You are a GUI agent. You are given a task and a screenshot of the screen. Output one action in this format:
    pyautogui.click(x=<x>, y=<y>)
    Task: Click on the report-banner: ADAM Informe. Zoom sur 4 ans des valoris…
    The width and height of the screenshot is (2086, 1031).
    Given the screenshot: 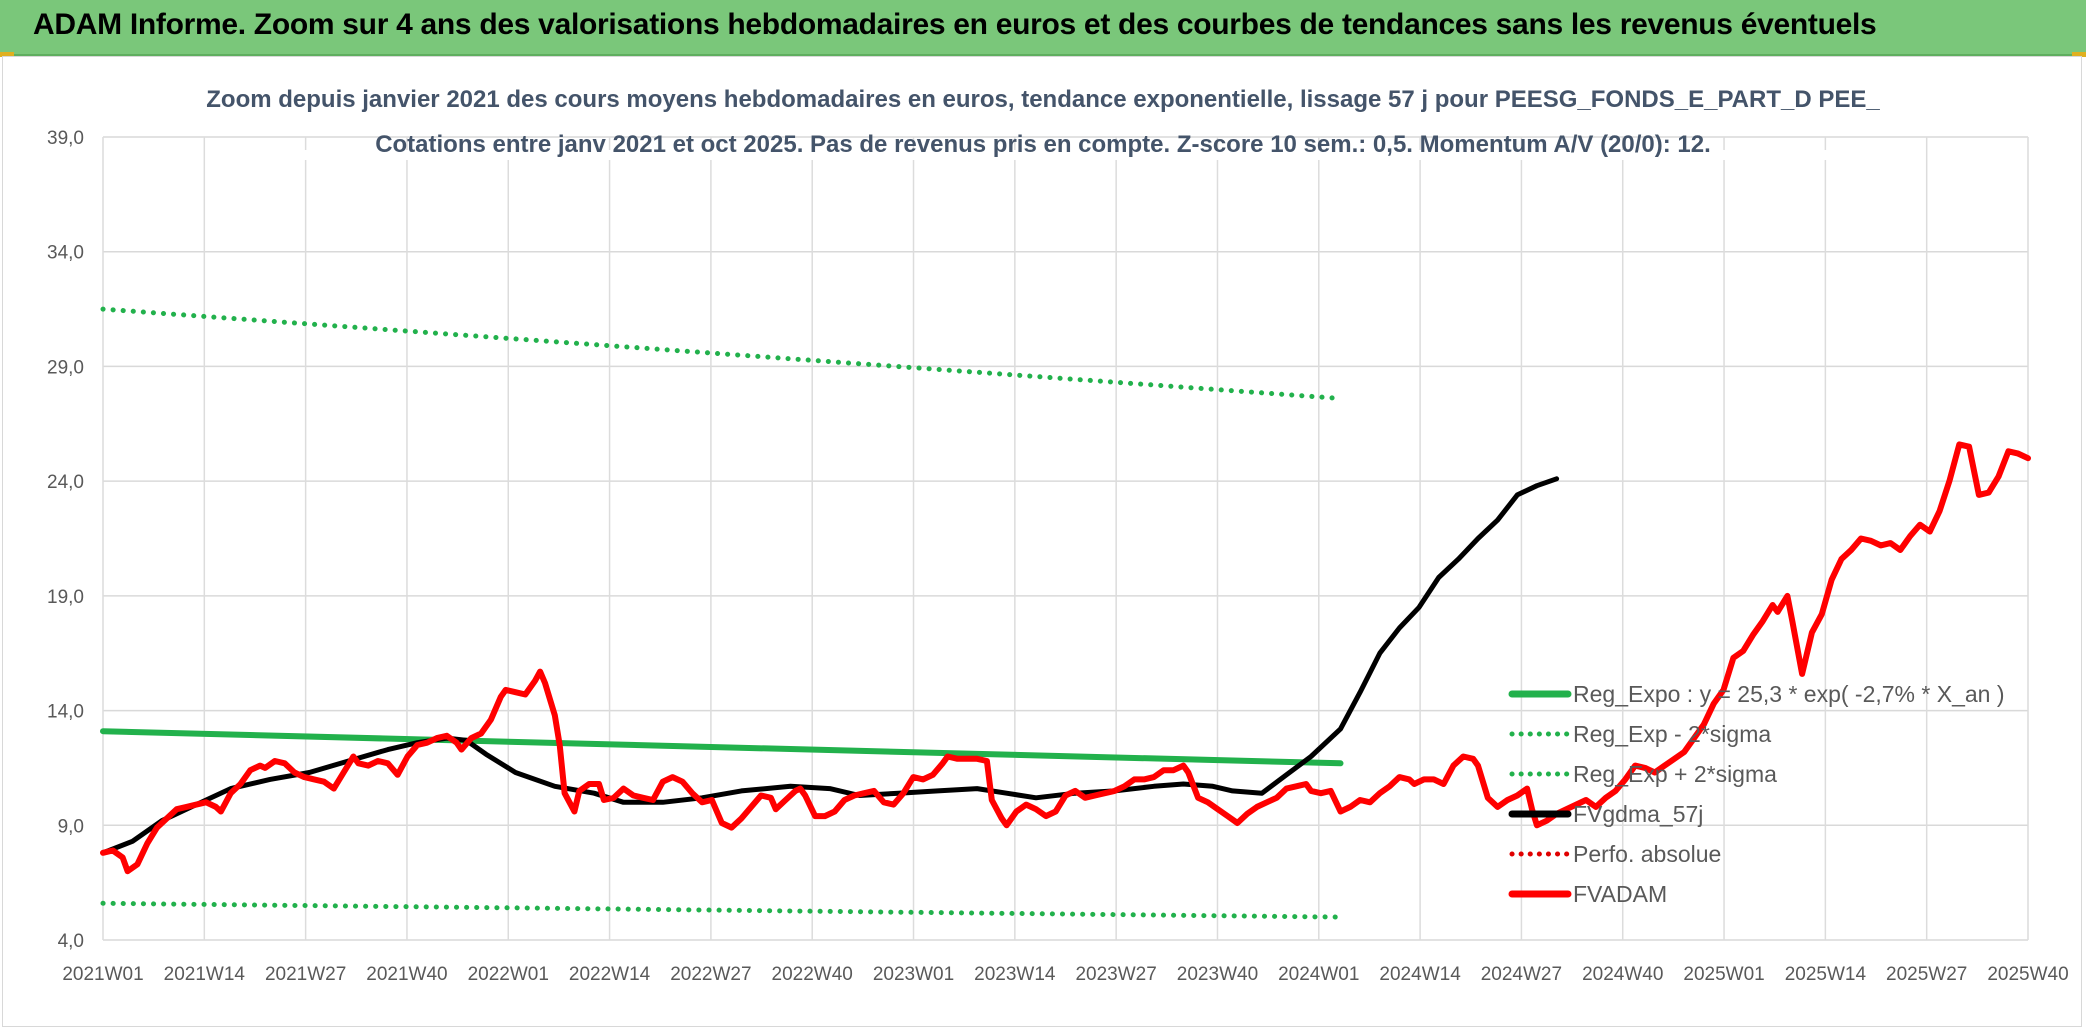 What is the action you would take?
    pyautogui.click(x=1043, y=28)
    